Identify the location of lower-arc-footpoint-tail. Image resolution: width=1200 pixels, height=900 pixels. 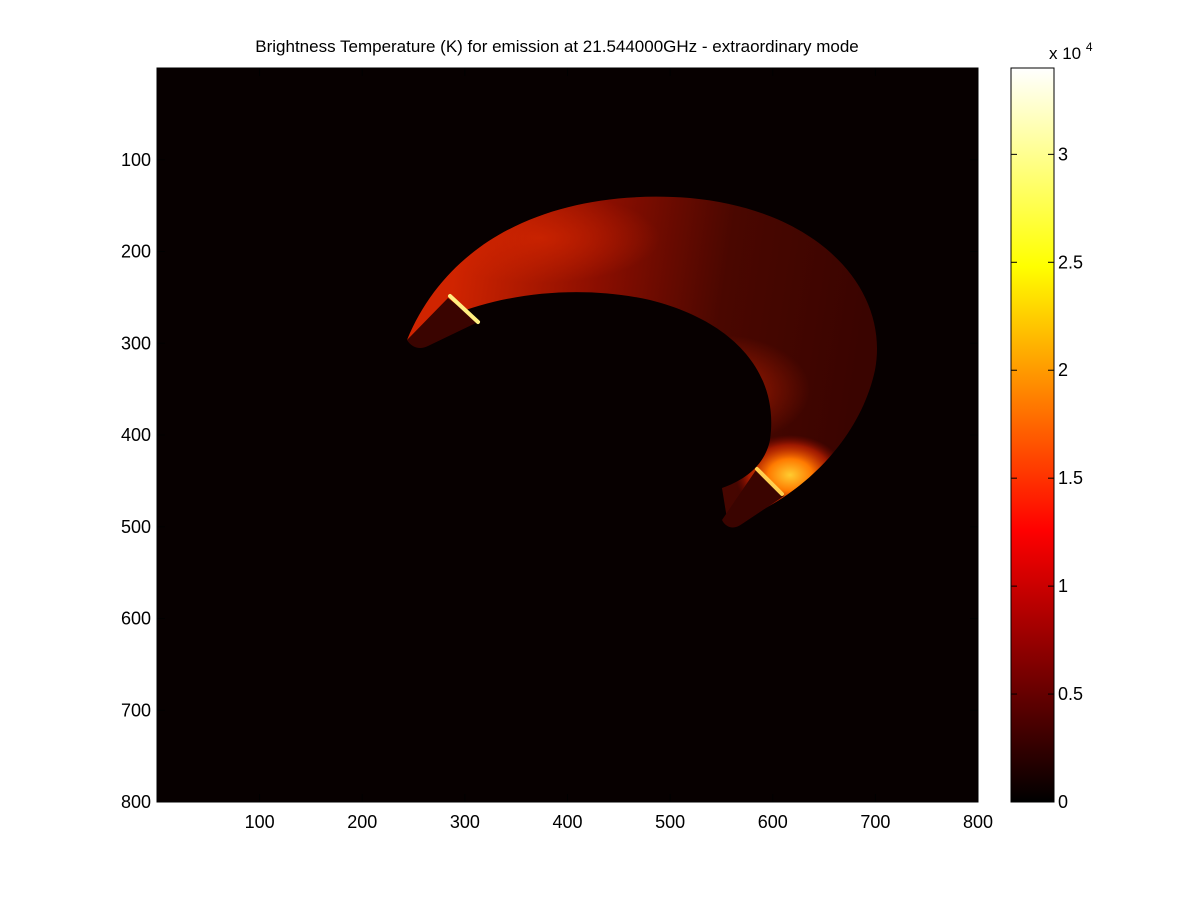
(753, 499).